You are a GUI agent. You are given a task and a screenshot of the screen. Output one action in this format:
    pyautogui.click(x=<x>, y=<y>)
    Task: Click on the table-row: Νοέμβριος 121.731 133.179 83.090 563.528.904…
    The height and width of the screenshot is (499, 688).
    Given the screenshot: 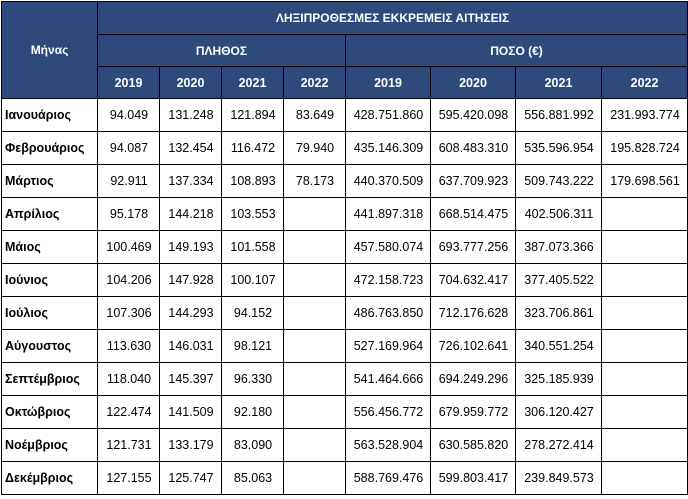 What is the action you would take?
    pyautogui.click(x=344, y=445)
    